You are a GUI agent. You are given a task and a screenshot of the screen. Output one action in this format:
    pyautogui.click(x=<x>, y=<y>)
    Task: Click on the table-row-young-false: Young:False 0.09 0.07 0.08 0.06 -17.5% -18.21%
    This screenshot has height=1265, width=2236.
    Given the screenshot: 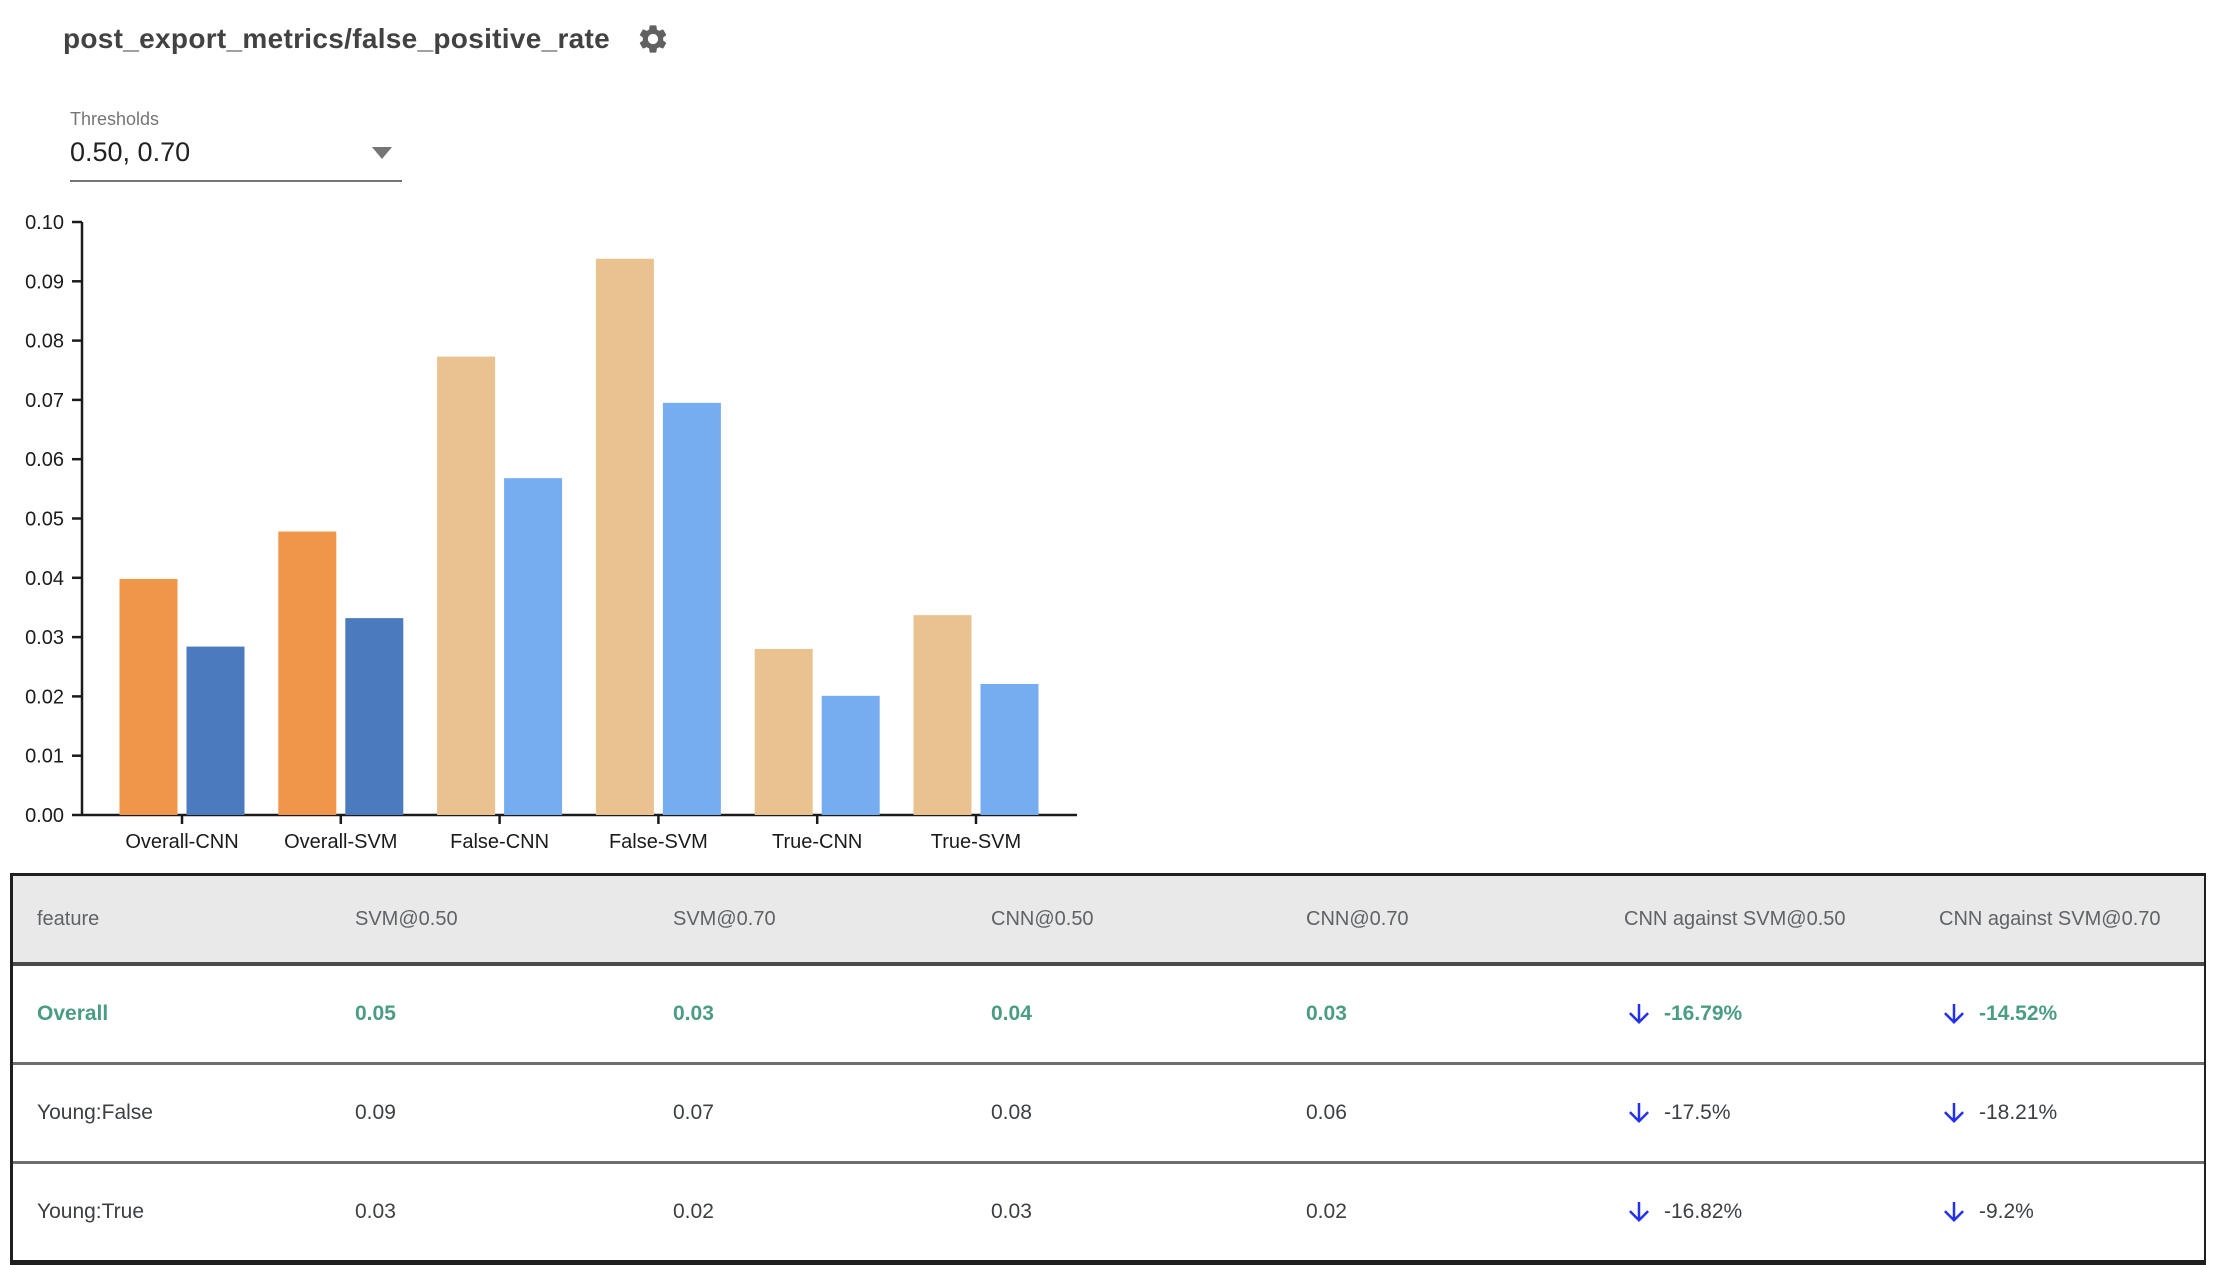 What is the action you would take?
    pyautogui.click(x=1108, y=1114)
    